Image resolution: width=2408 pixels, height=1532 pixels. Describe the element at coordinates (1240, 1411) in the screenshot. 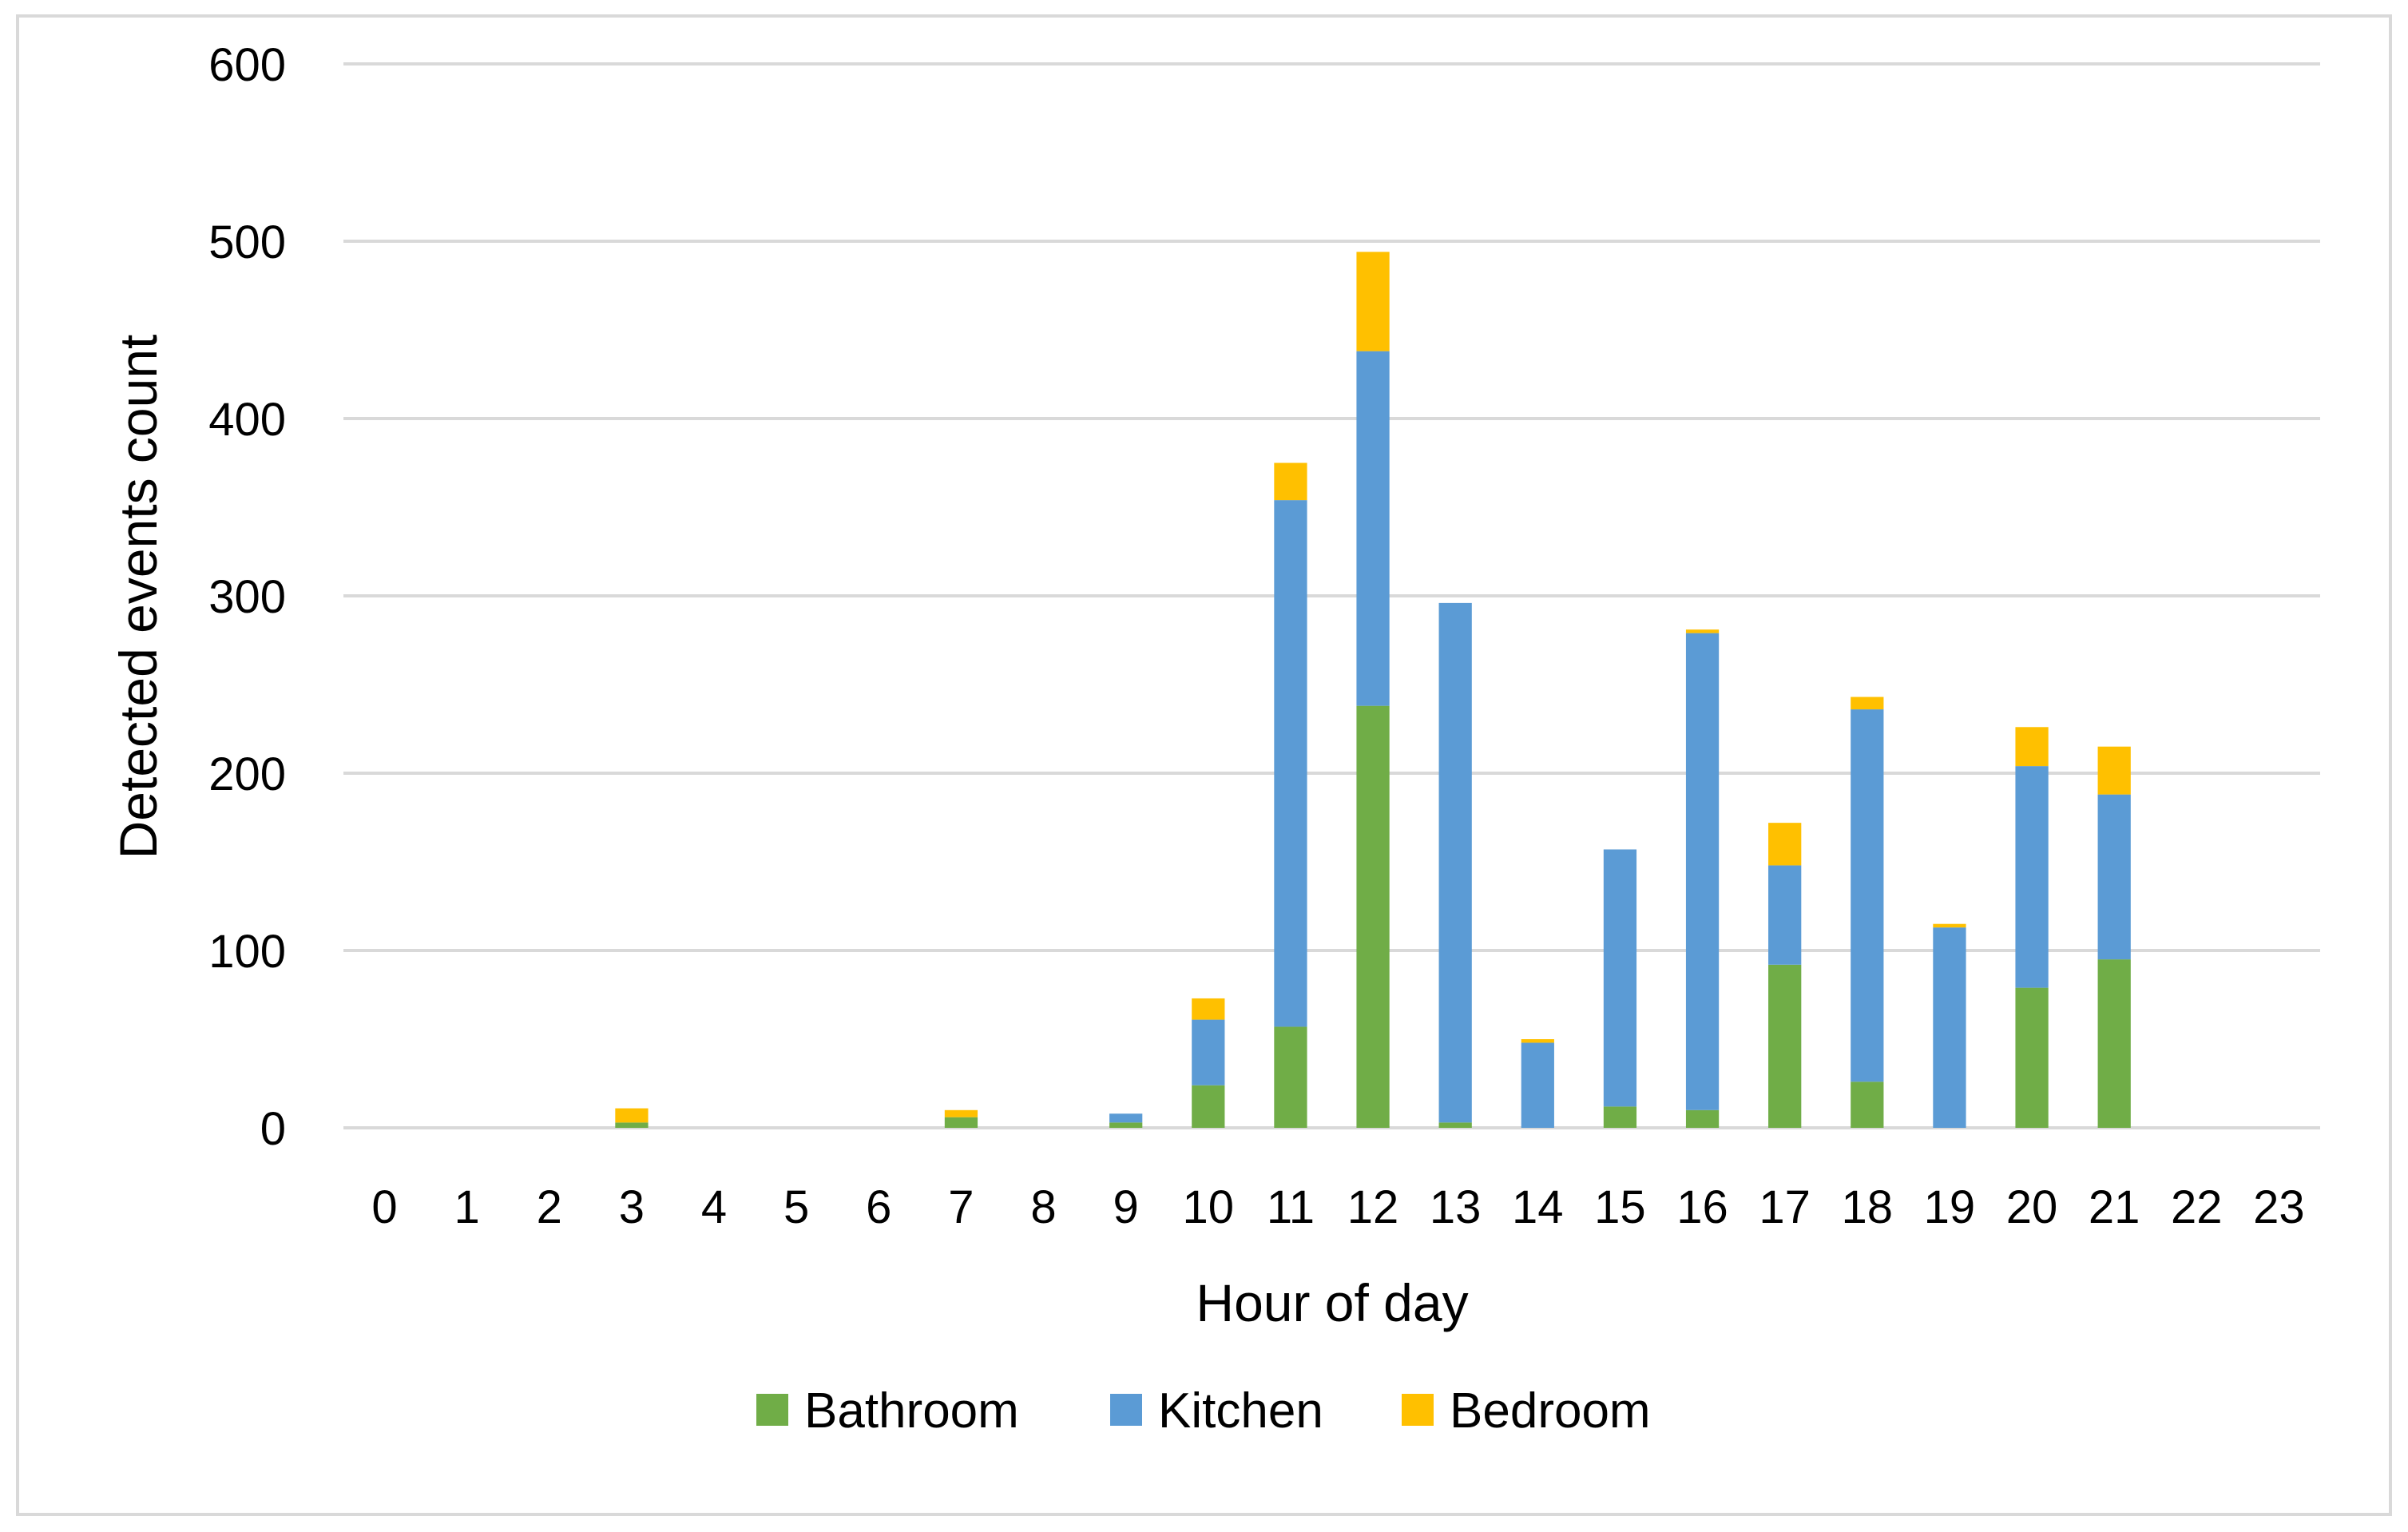

I see `legend-label-kitchen: Kitchen` at that location.